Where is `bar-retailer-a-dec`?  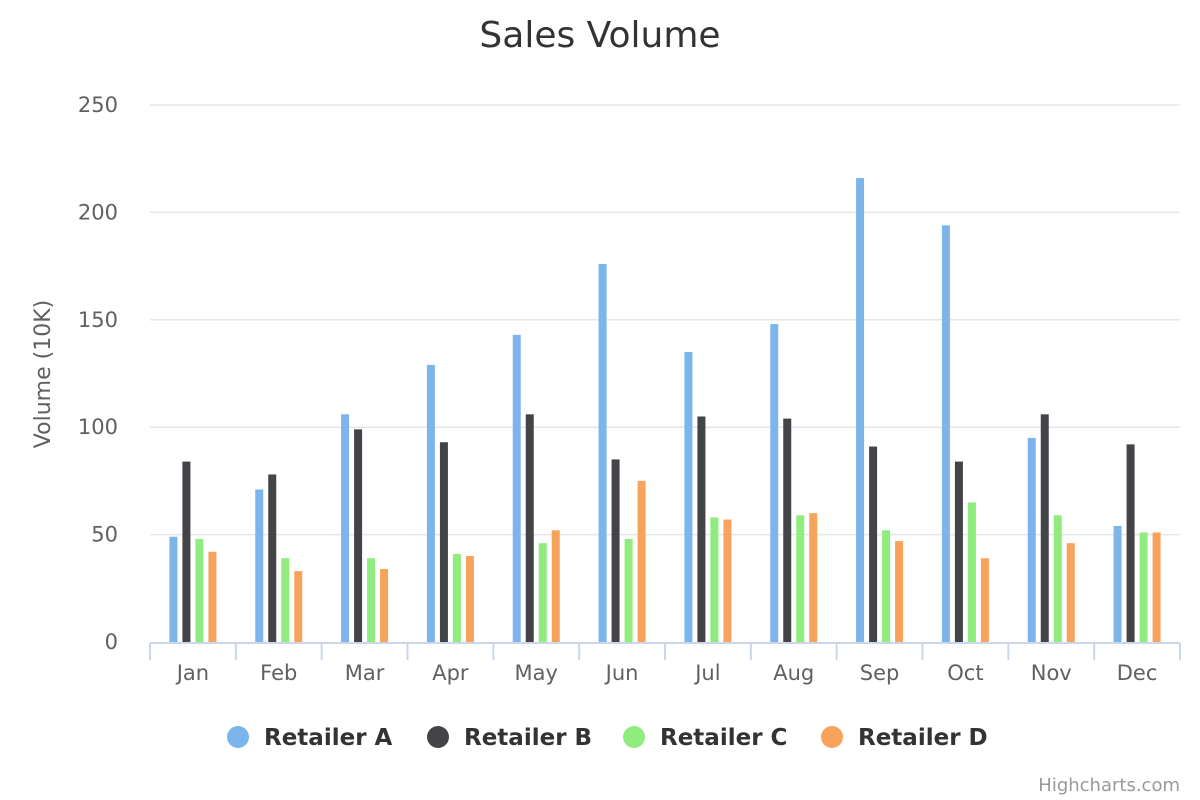
bar-retailer-a-dec is located at coordinates (1117, 584).